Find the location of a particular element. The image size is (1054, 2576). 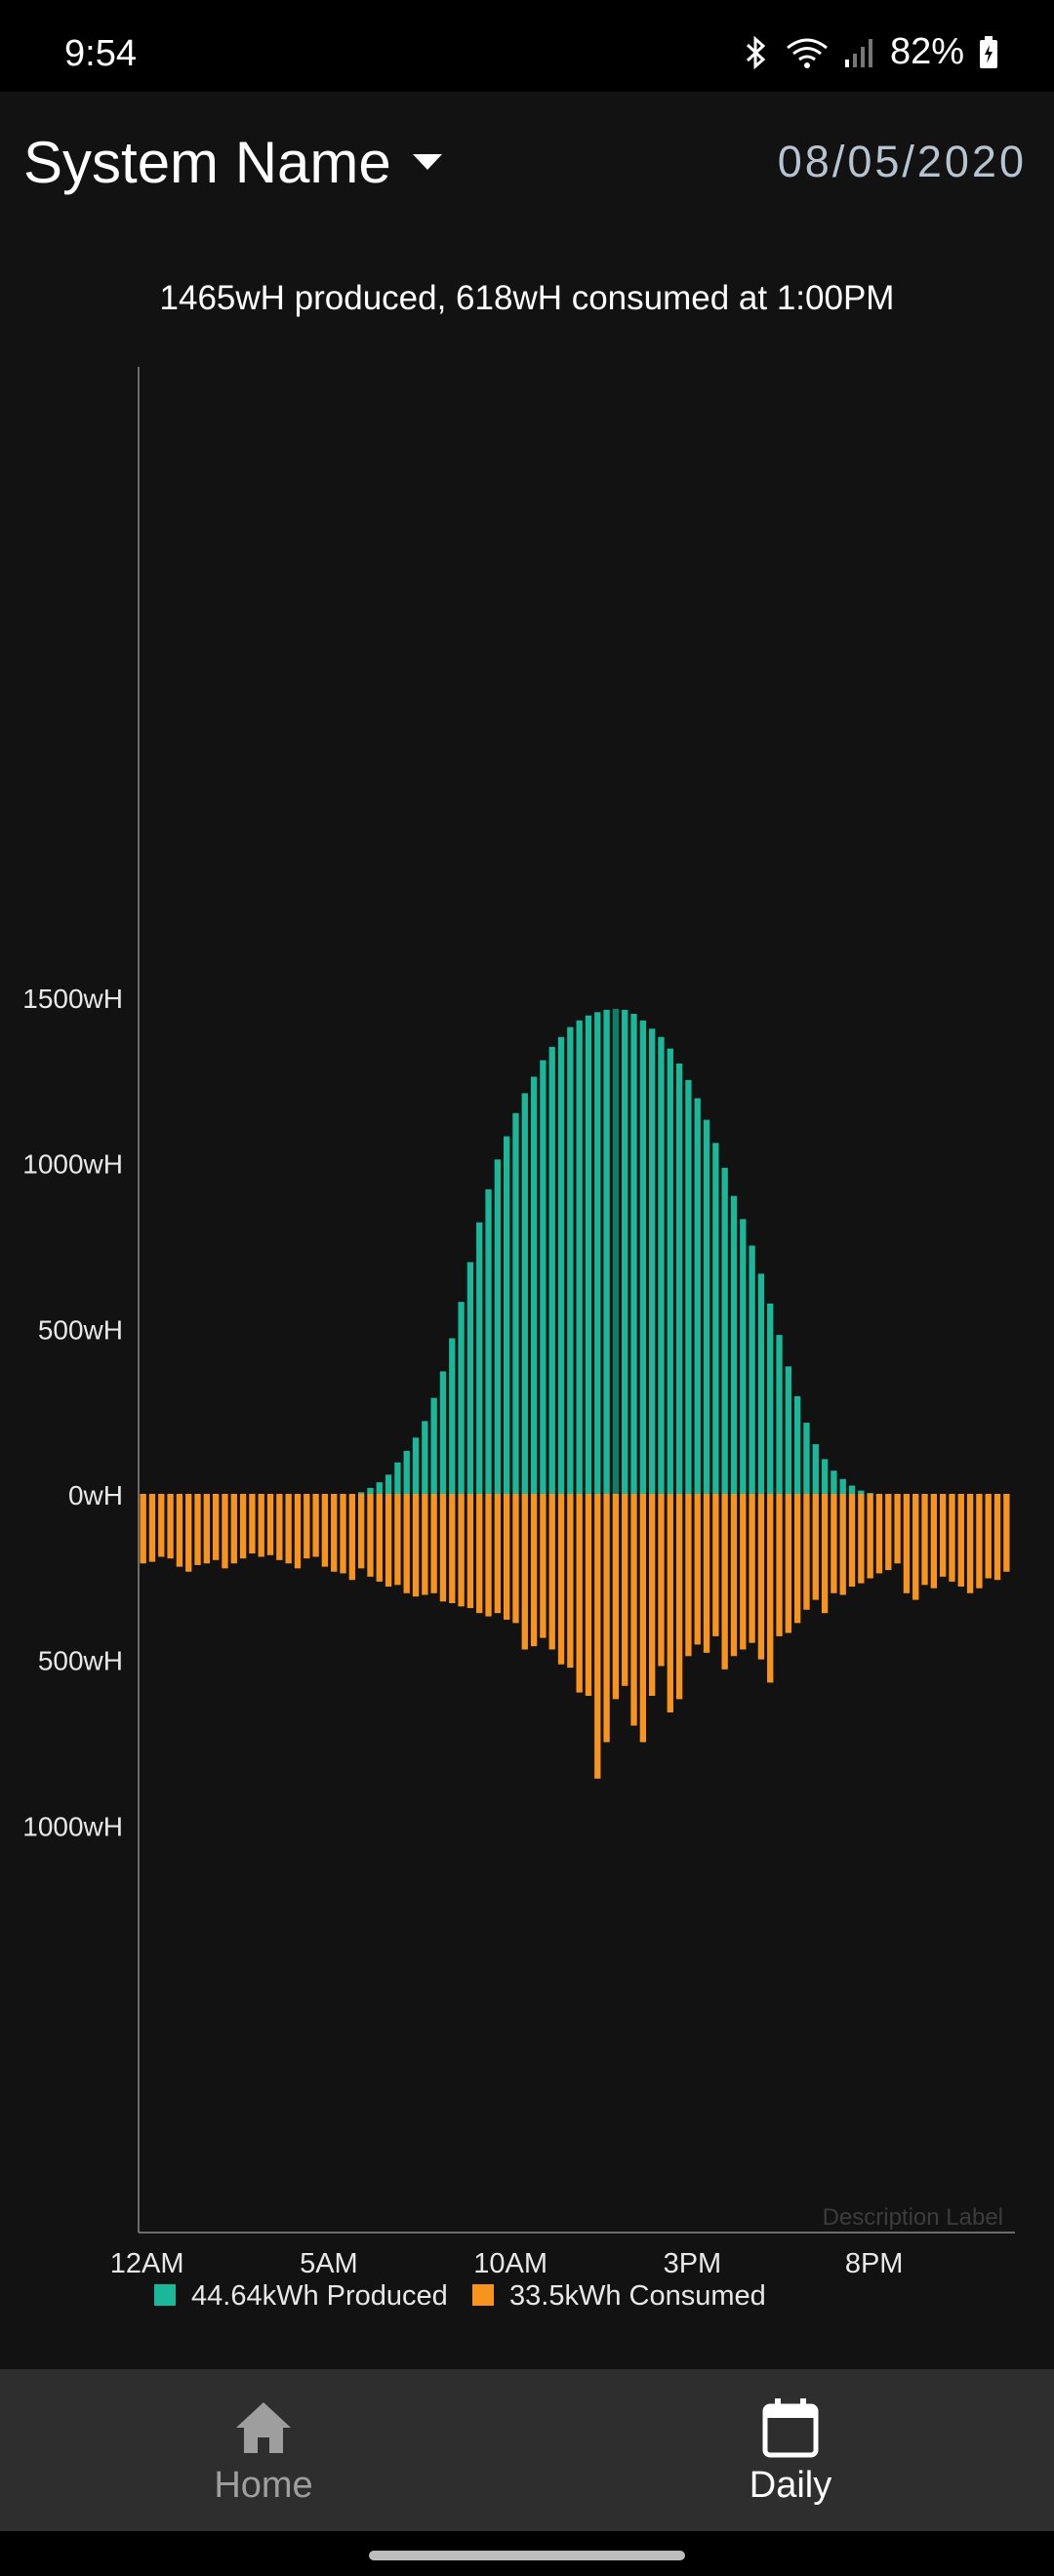

gesture-handle is located at coordinates (527, 2555).